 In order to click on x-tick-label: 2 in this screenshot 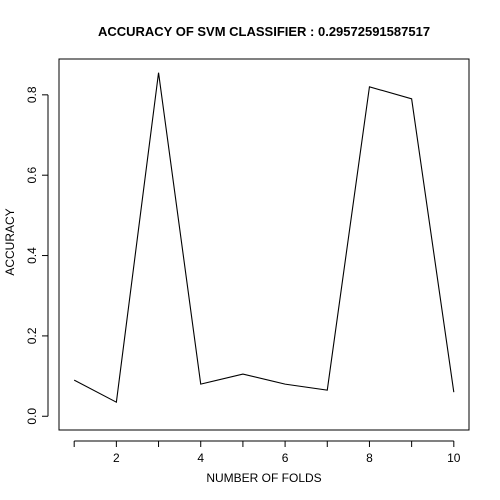, I will do `click(116, 458)`.